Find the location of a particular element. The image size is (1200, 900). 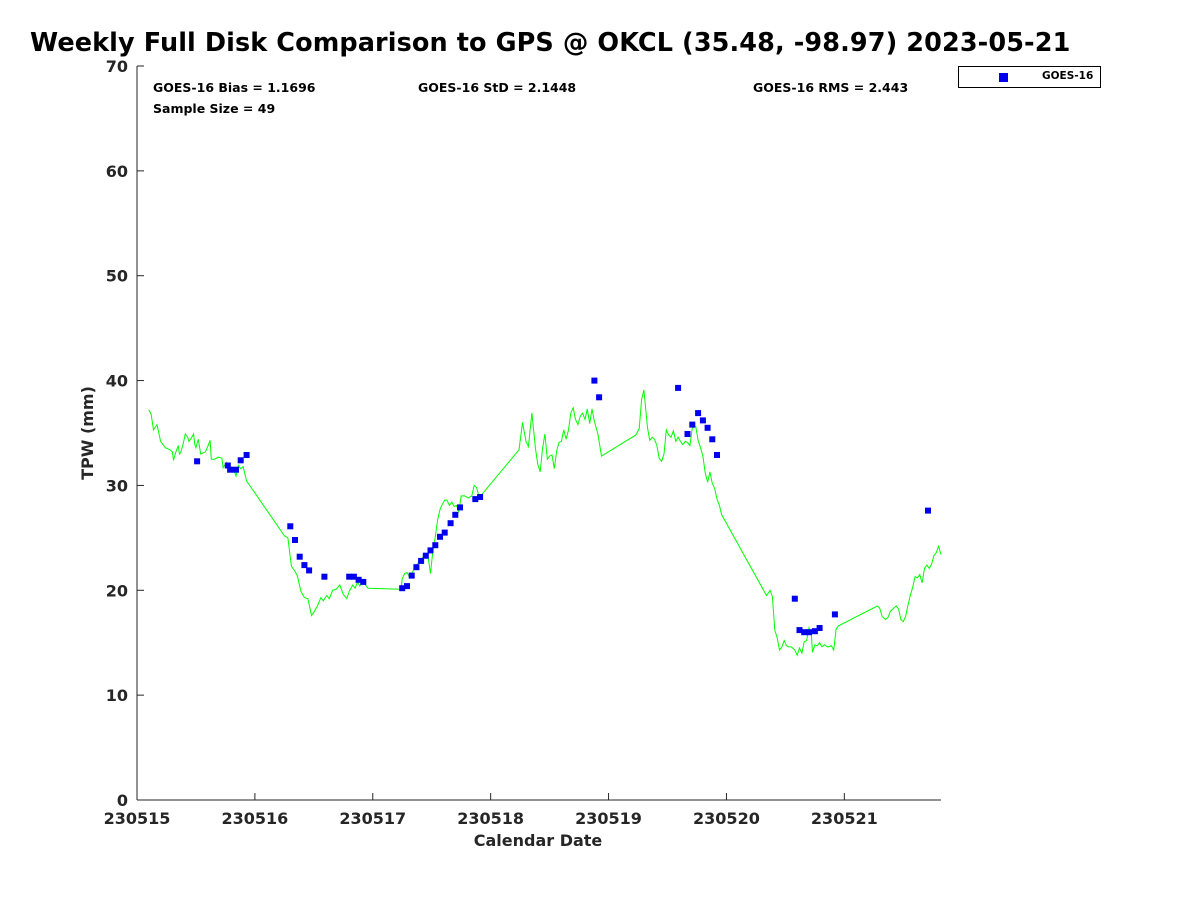

y-tick-label: 50 is located at coordinates (117, 276).